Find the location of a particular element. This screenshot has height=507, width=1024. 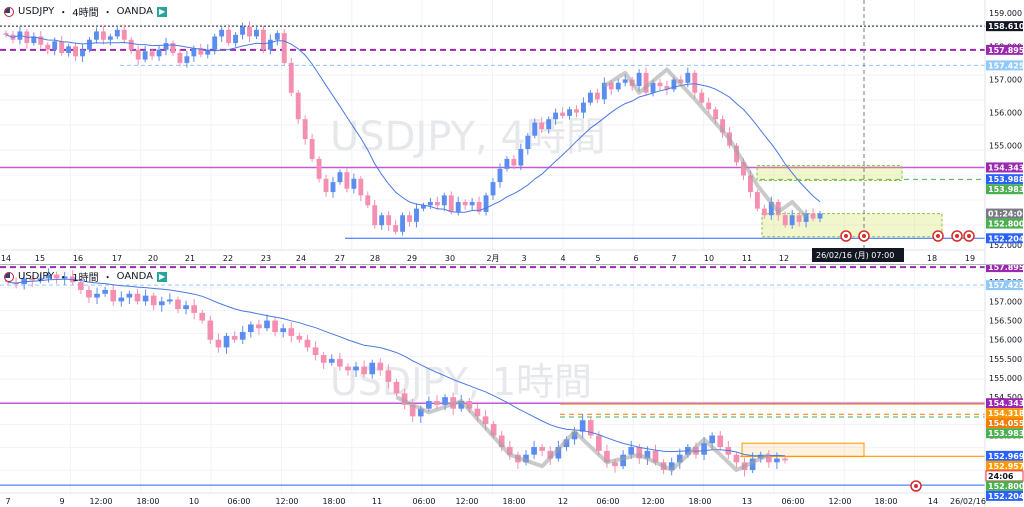

time-axis-label: 24 is located at coordinates (301, 258).